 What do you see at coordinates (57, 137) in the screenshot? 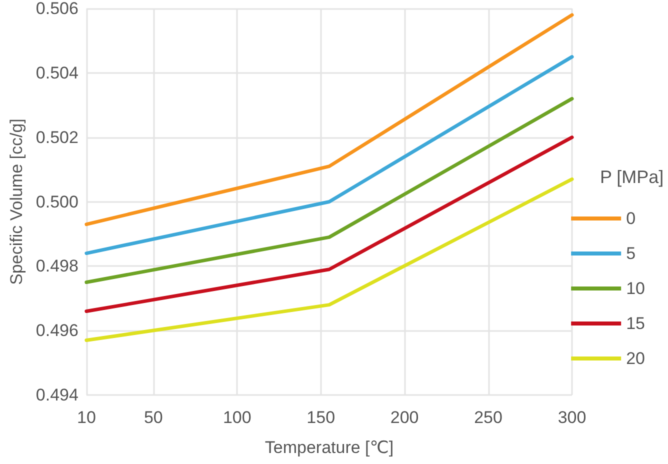
I see `y-tick-label: 0.502` at bounding box center [57, 137].